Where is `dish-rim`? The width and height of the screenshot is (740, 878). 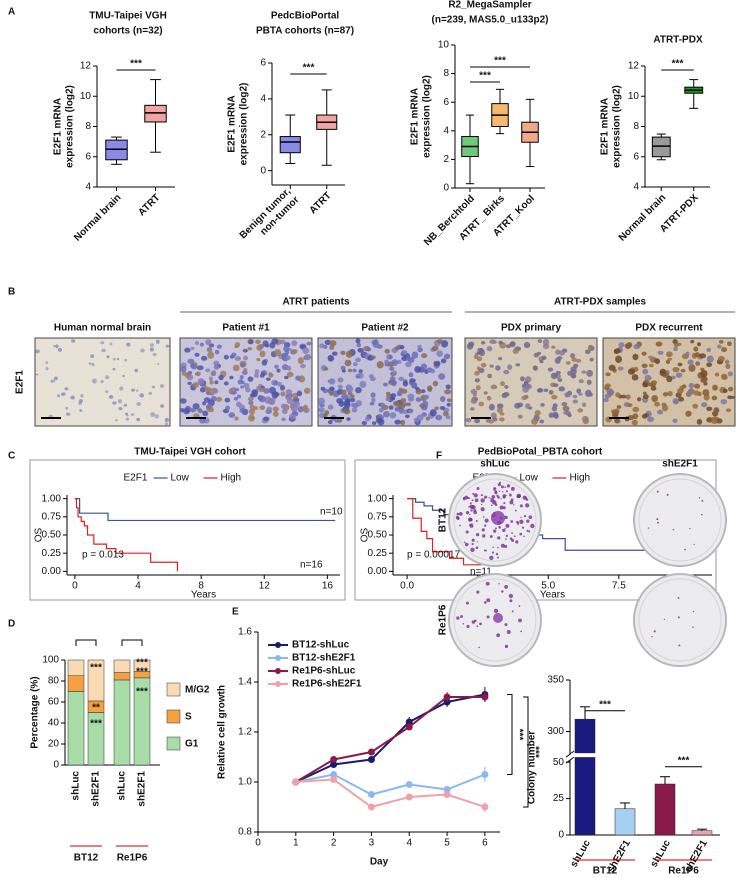
dish-rim is located at coordinates (680, 520).